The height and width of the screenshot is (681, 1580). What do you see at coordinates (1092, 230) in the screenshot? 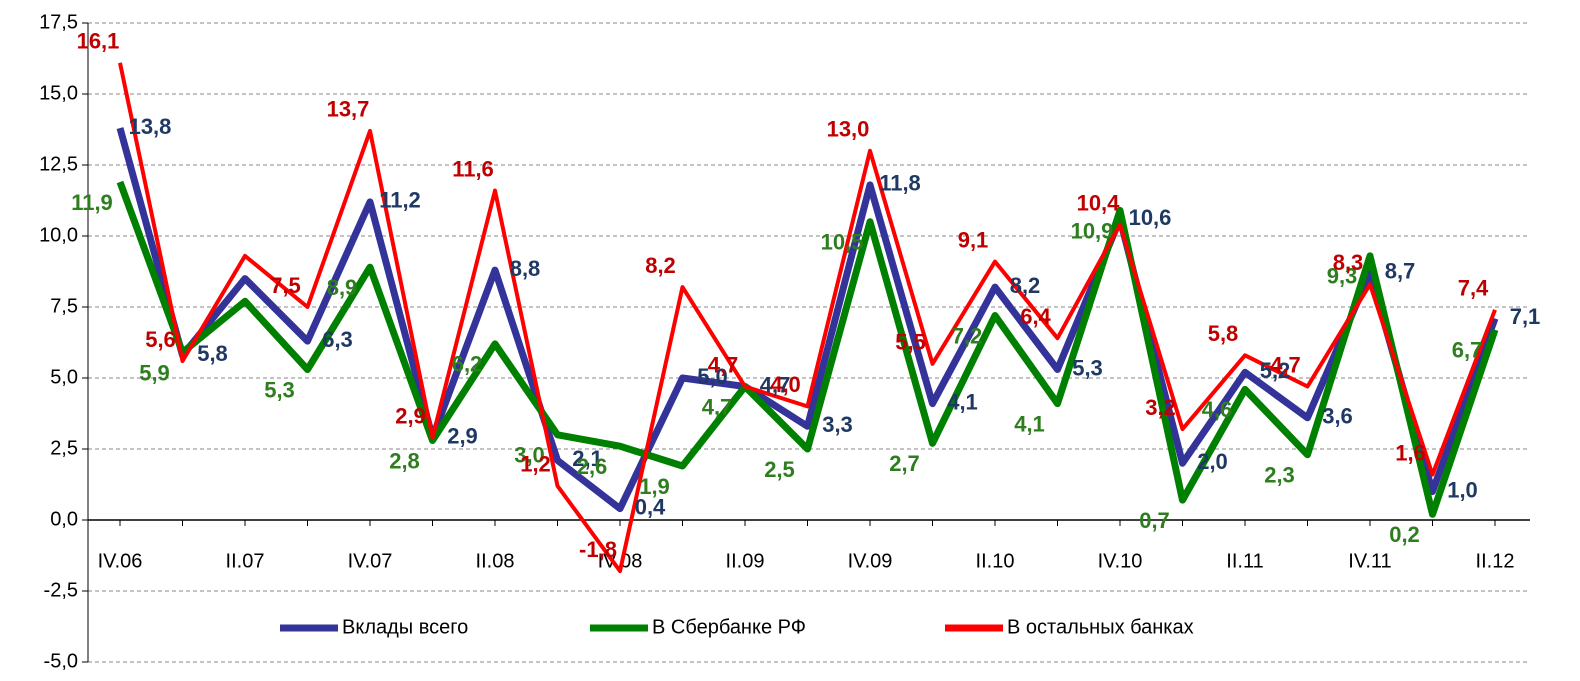
I see `value-label: 10,9` at bounding box center [1092, 230].